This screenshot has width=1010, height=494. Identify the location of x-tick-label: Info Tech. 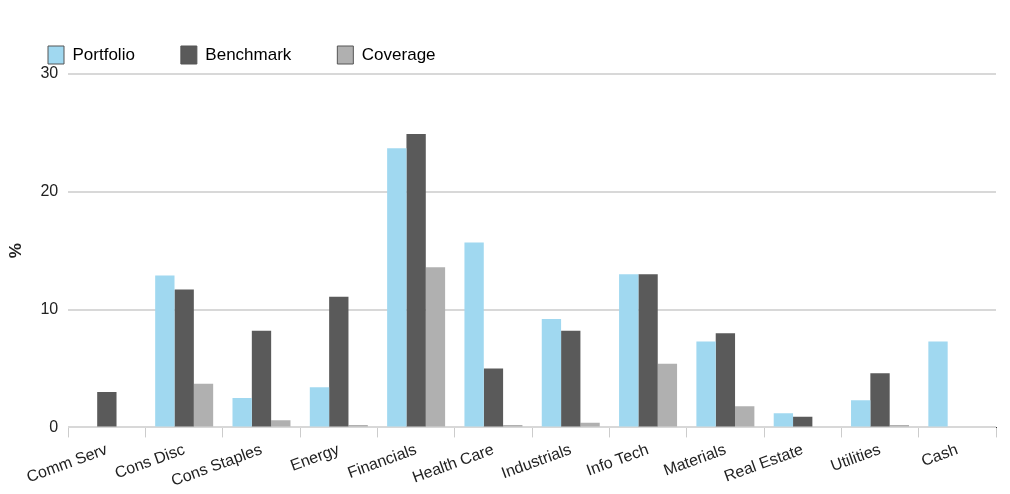
(617, 459).